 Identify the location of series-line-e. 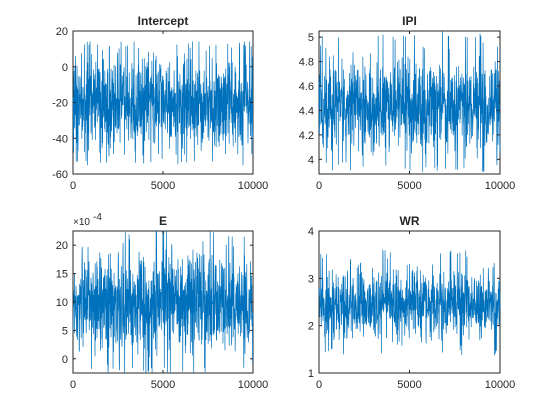
(163, 302).